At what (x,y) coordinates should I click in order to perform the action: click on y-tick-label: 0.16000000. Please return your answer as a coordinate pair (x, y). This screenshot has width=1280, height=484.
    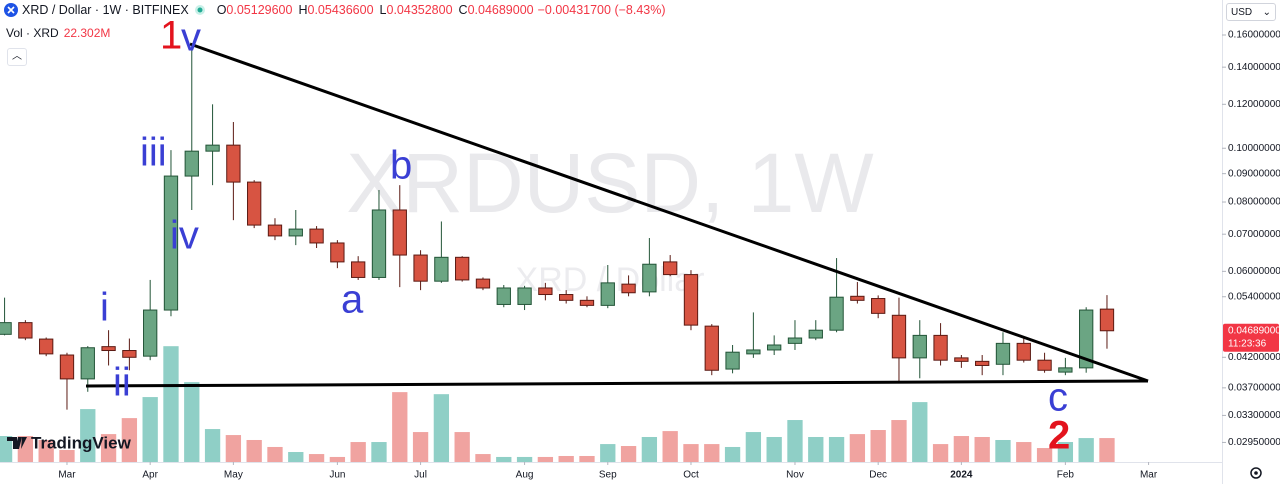
    Looking at the image, I should click on (1254, 35).